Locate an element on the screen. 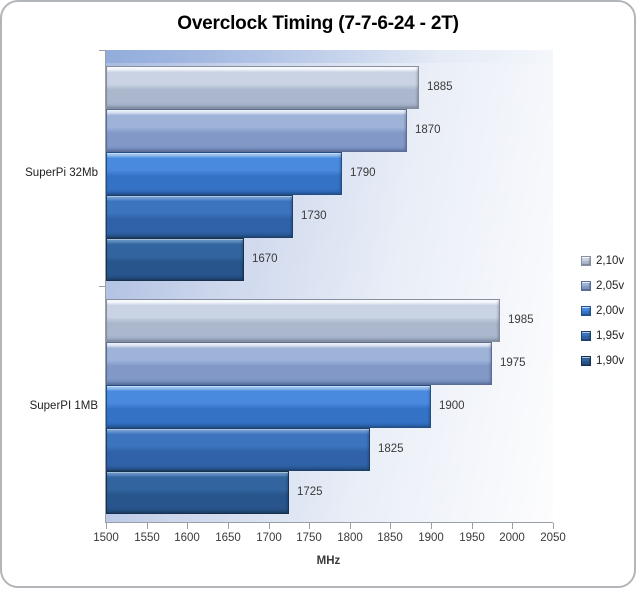 The width and height of the screenshot is (640, 592). bar-value-label: 1975 is located at coordinates (513, 363).